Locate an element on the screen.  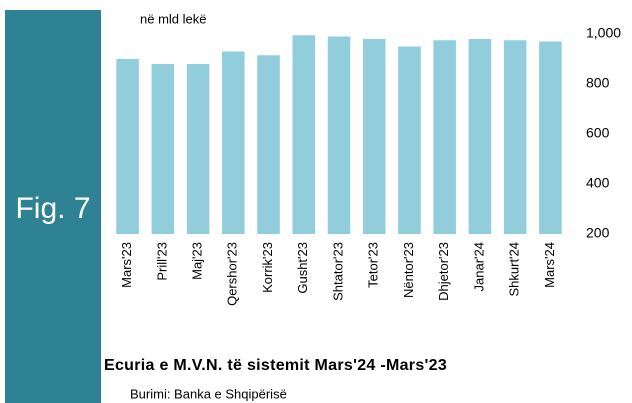
x-tick-label: Prill'23 is located at coordinates (161, 261).